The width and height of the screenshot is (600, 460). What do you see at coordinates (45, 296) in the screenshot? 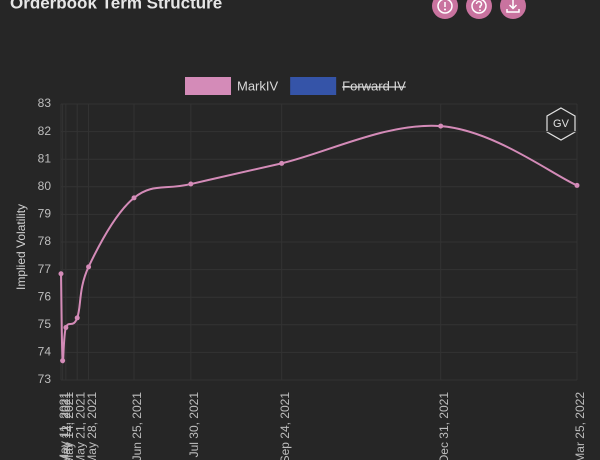
I see `y-tick-label: 76` at bounding box center [45, 296].